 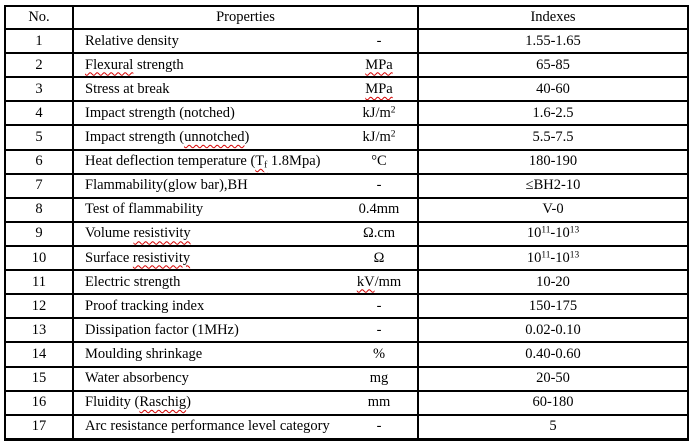 I want to click on cell-no: 9, so click(x=39, y=233).